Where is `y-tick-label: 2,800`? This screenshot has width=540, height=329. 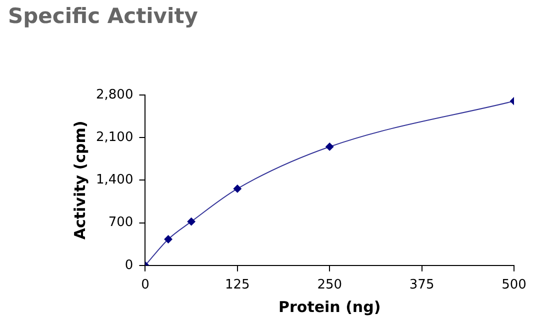 y-tick-label: 2,800 is located at coordinates (115, 94).